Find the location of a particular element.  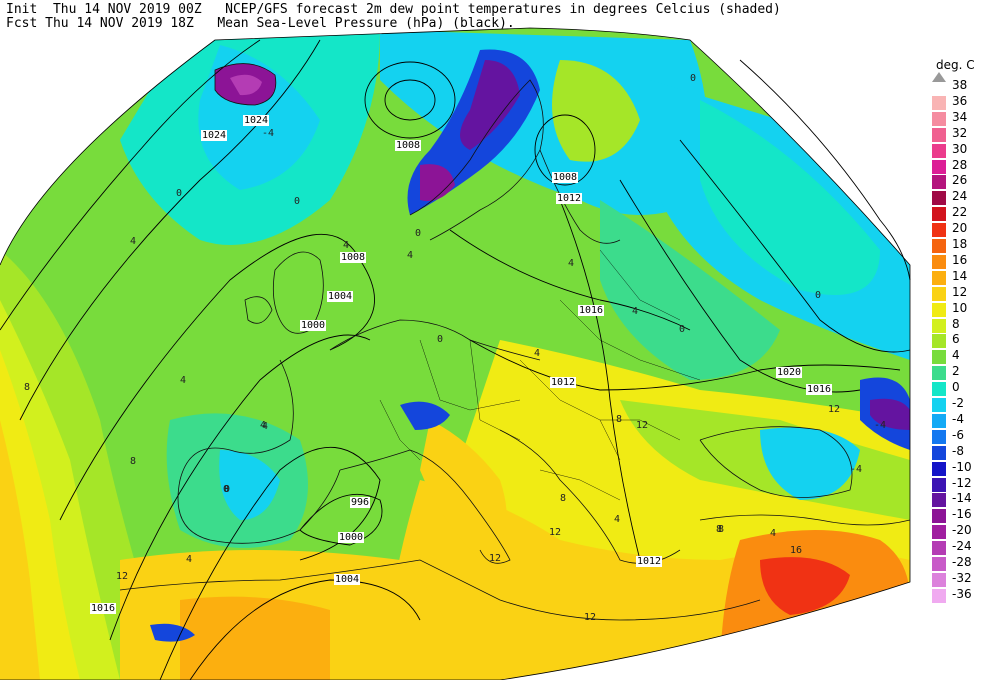

legend-arrow-icon is located at coordinates (939, 77).